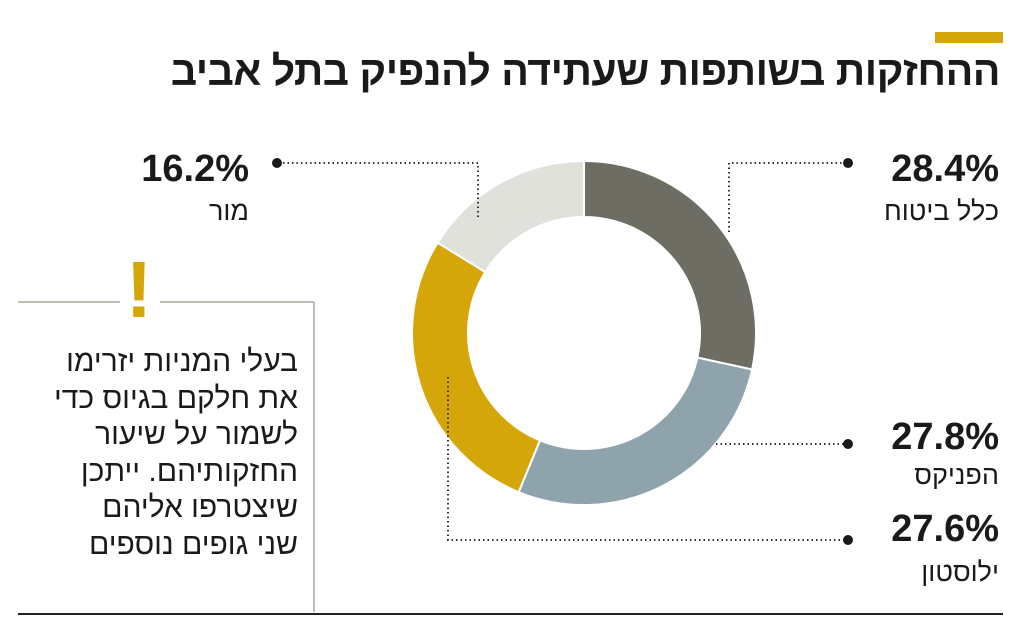 The width and height of the screenshot is (1024, 624). What do you see at coordinates (956, 475) in the screenshot?
I see `slice-label-1: הפניקס` at bounding box center [956, 475].